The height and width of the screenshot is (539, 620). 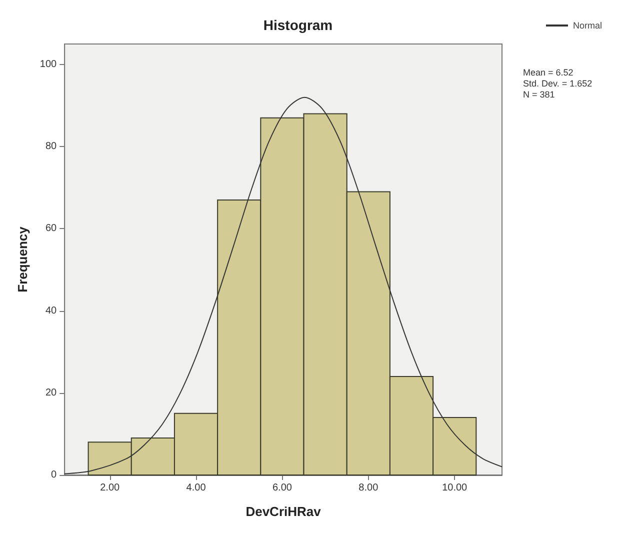 What do you see at coordinates (539, 95) in the screenshot?
I see `text: N = 381` at bounding box center [539, 95].